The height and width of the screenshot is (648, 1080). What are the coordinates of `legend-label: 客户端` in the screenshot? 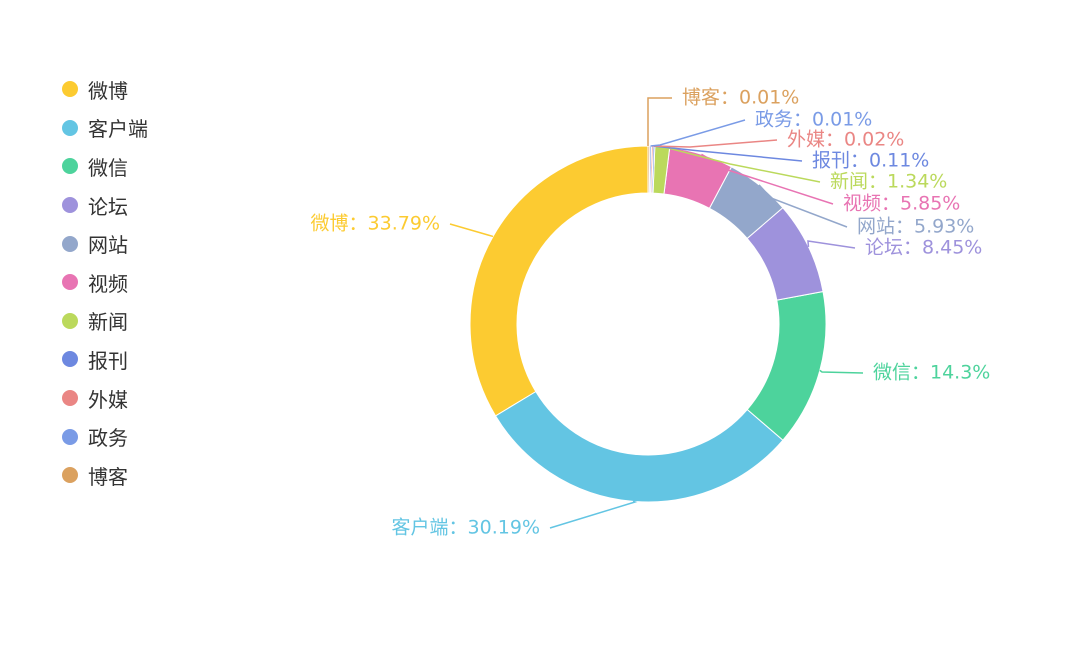 It's located at (118, 129).